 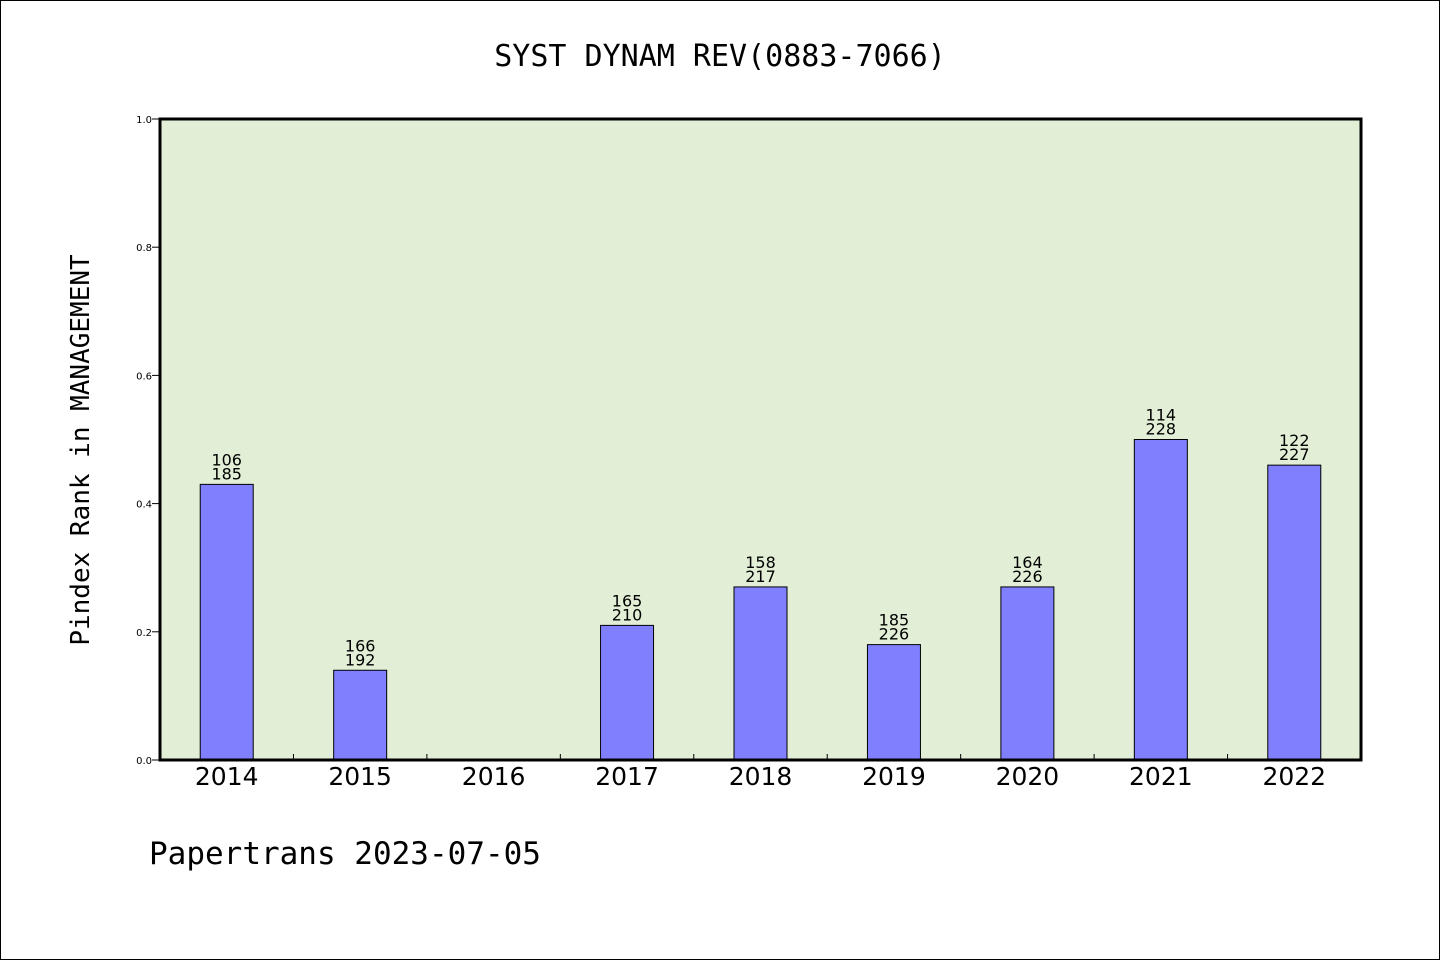 What do you see at coordinates (144, 505) in the screenshot?
I see `y-tick-label: 0.4` at bounding box center [144, 505].